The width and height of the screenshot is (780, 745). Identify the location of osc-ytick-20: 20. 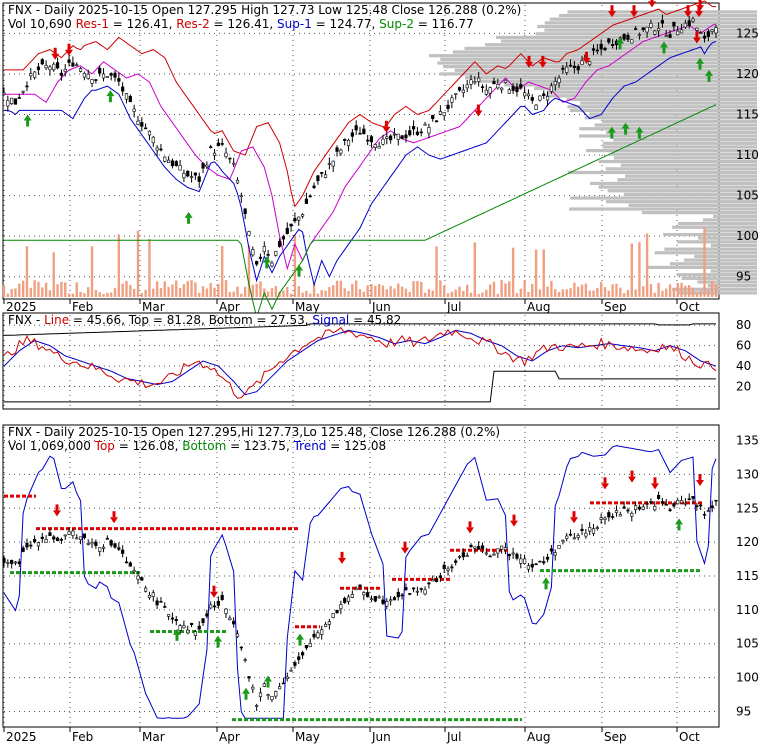
(743, 387).